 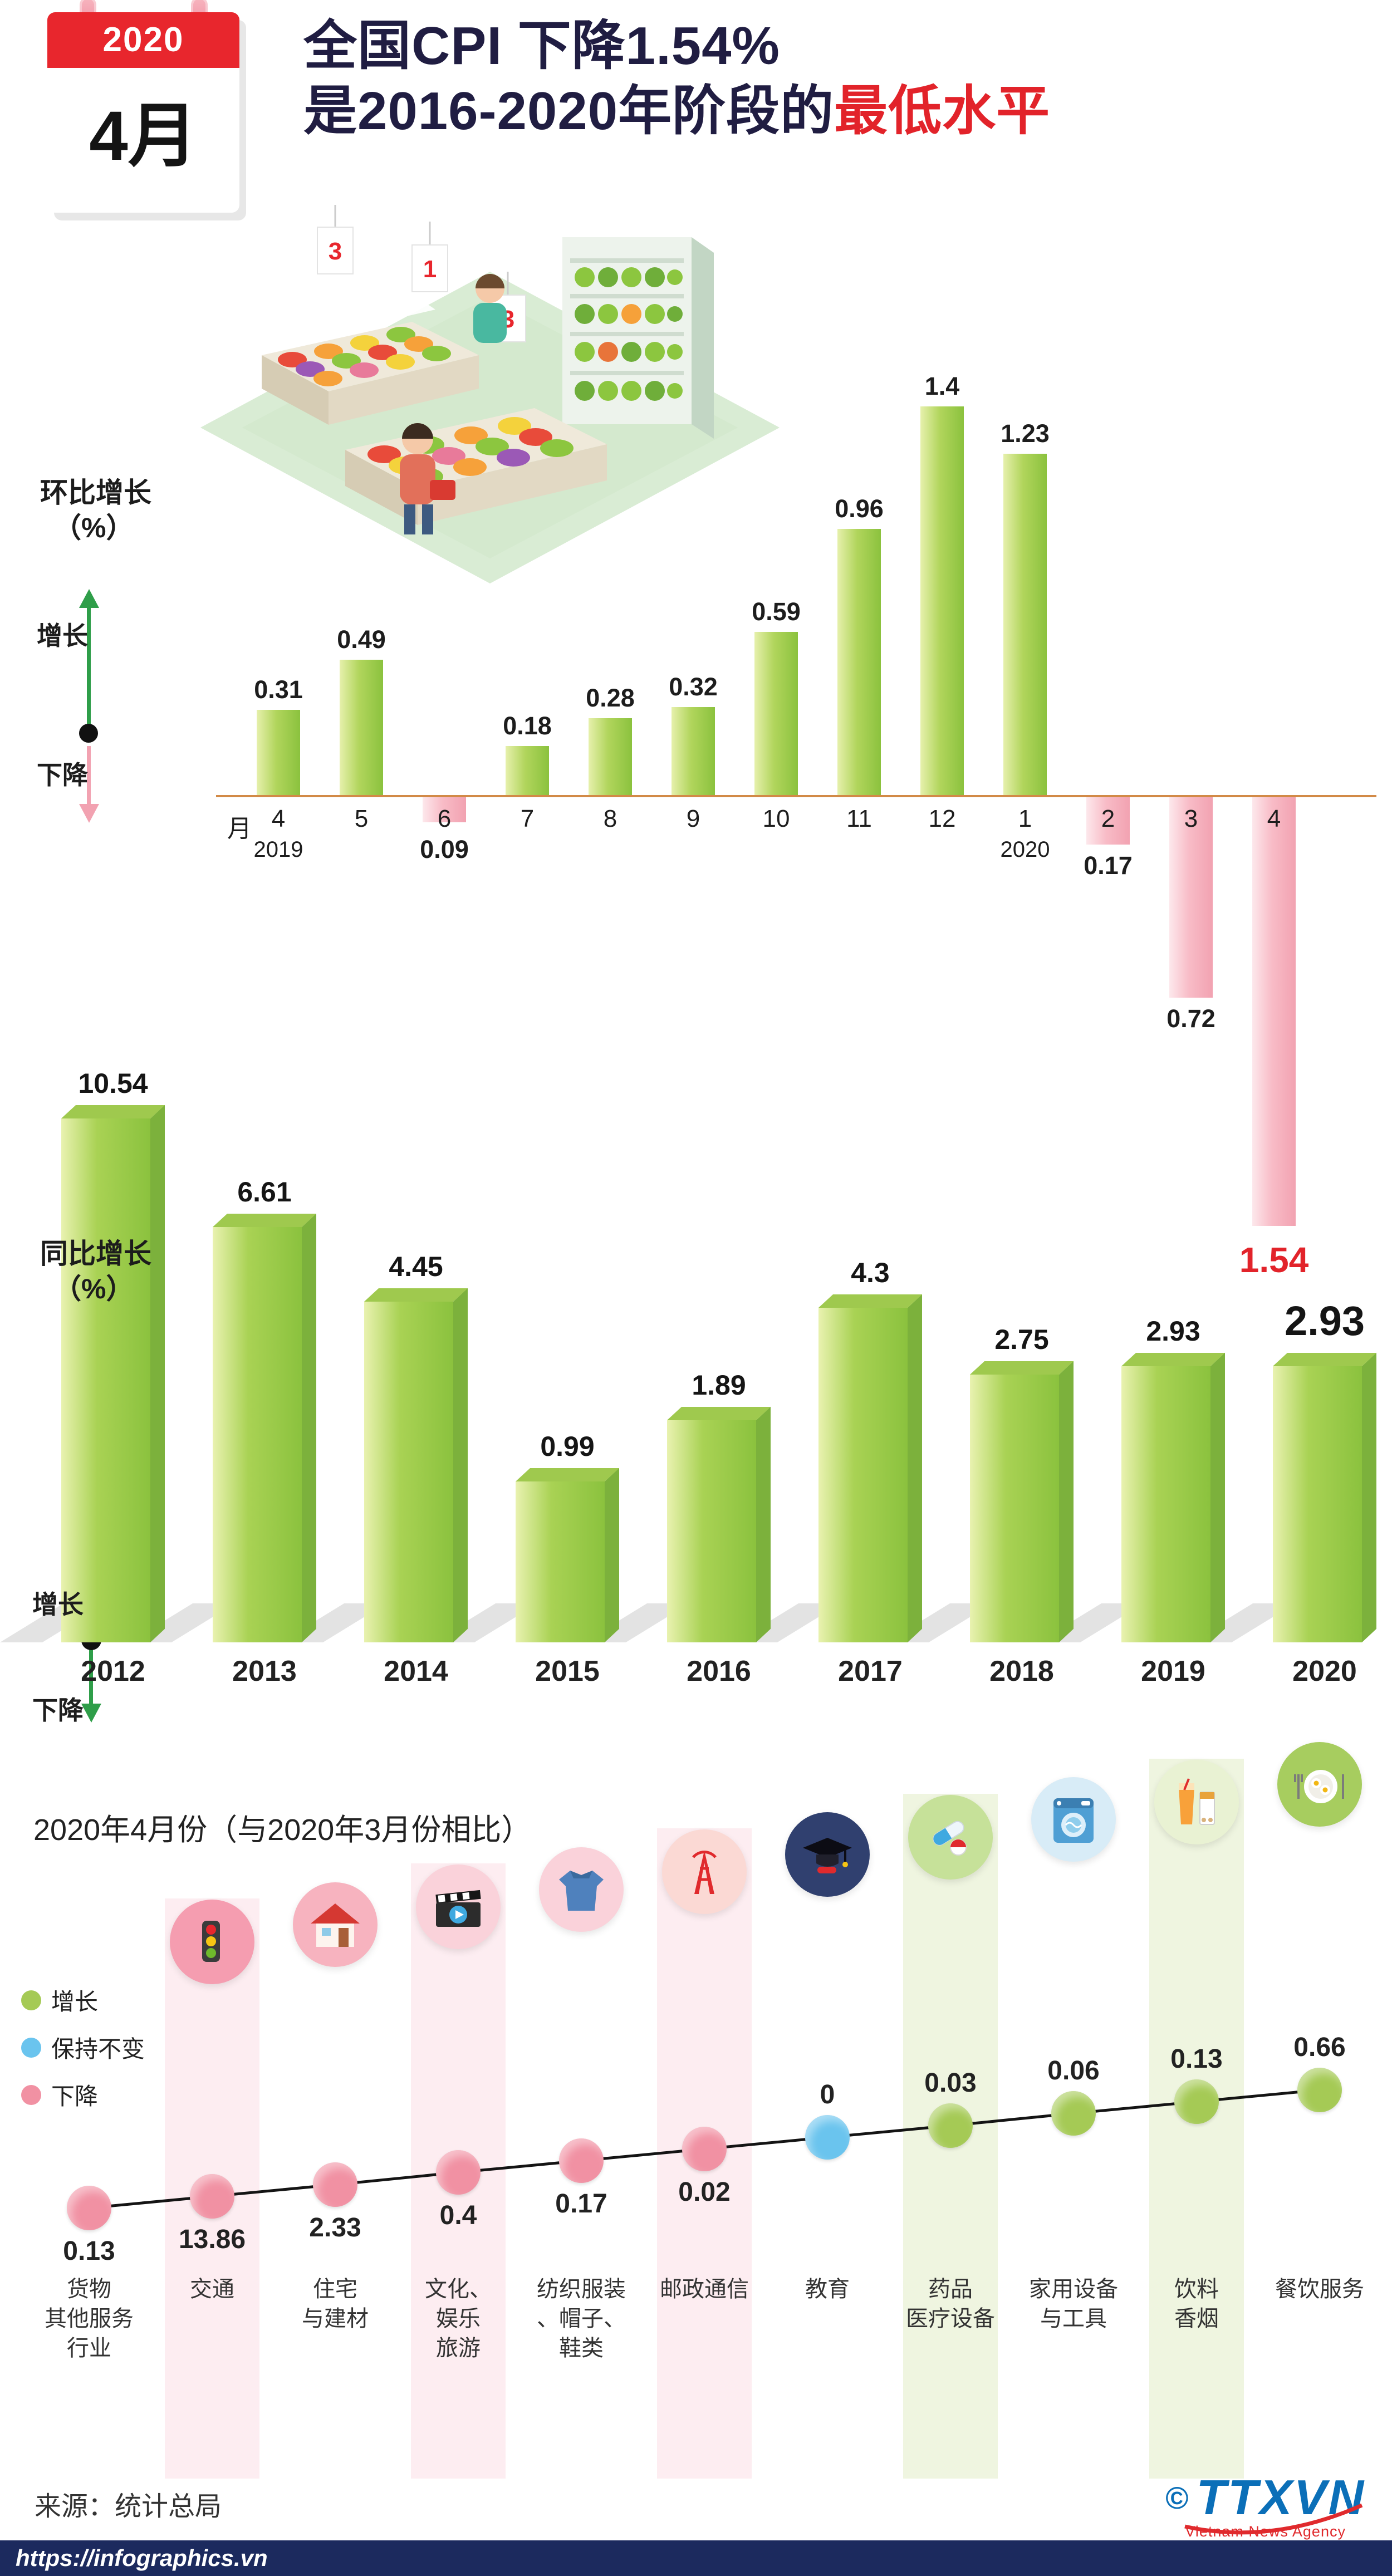 I want to click on bar-value-label: 1.89, so click(x=719, y=1385).